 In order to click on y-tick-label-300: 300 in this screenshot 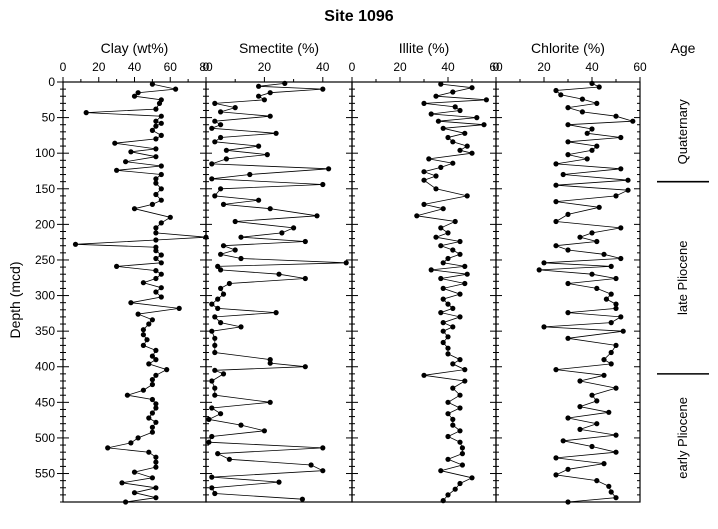, I will do `click(45, 296)`.